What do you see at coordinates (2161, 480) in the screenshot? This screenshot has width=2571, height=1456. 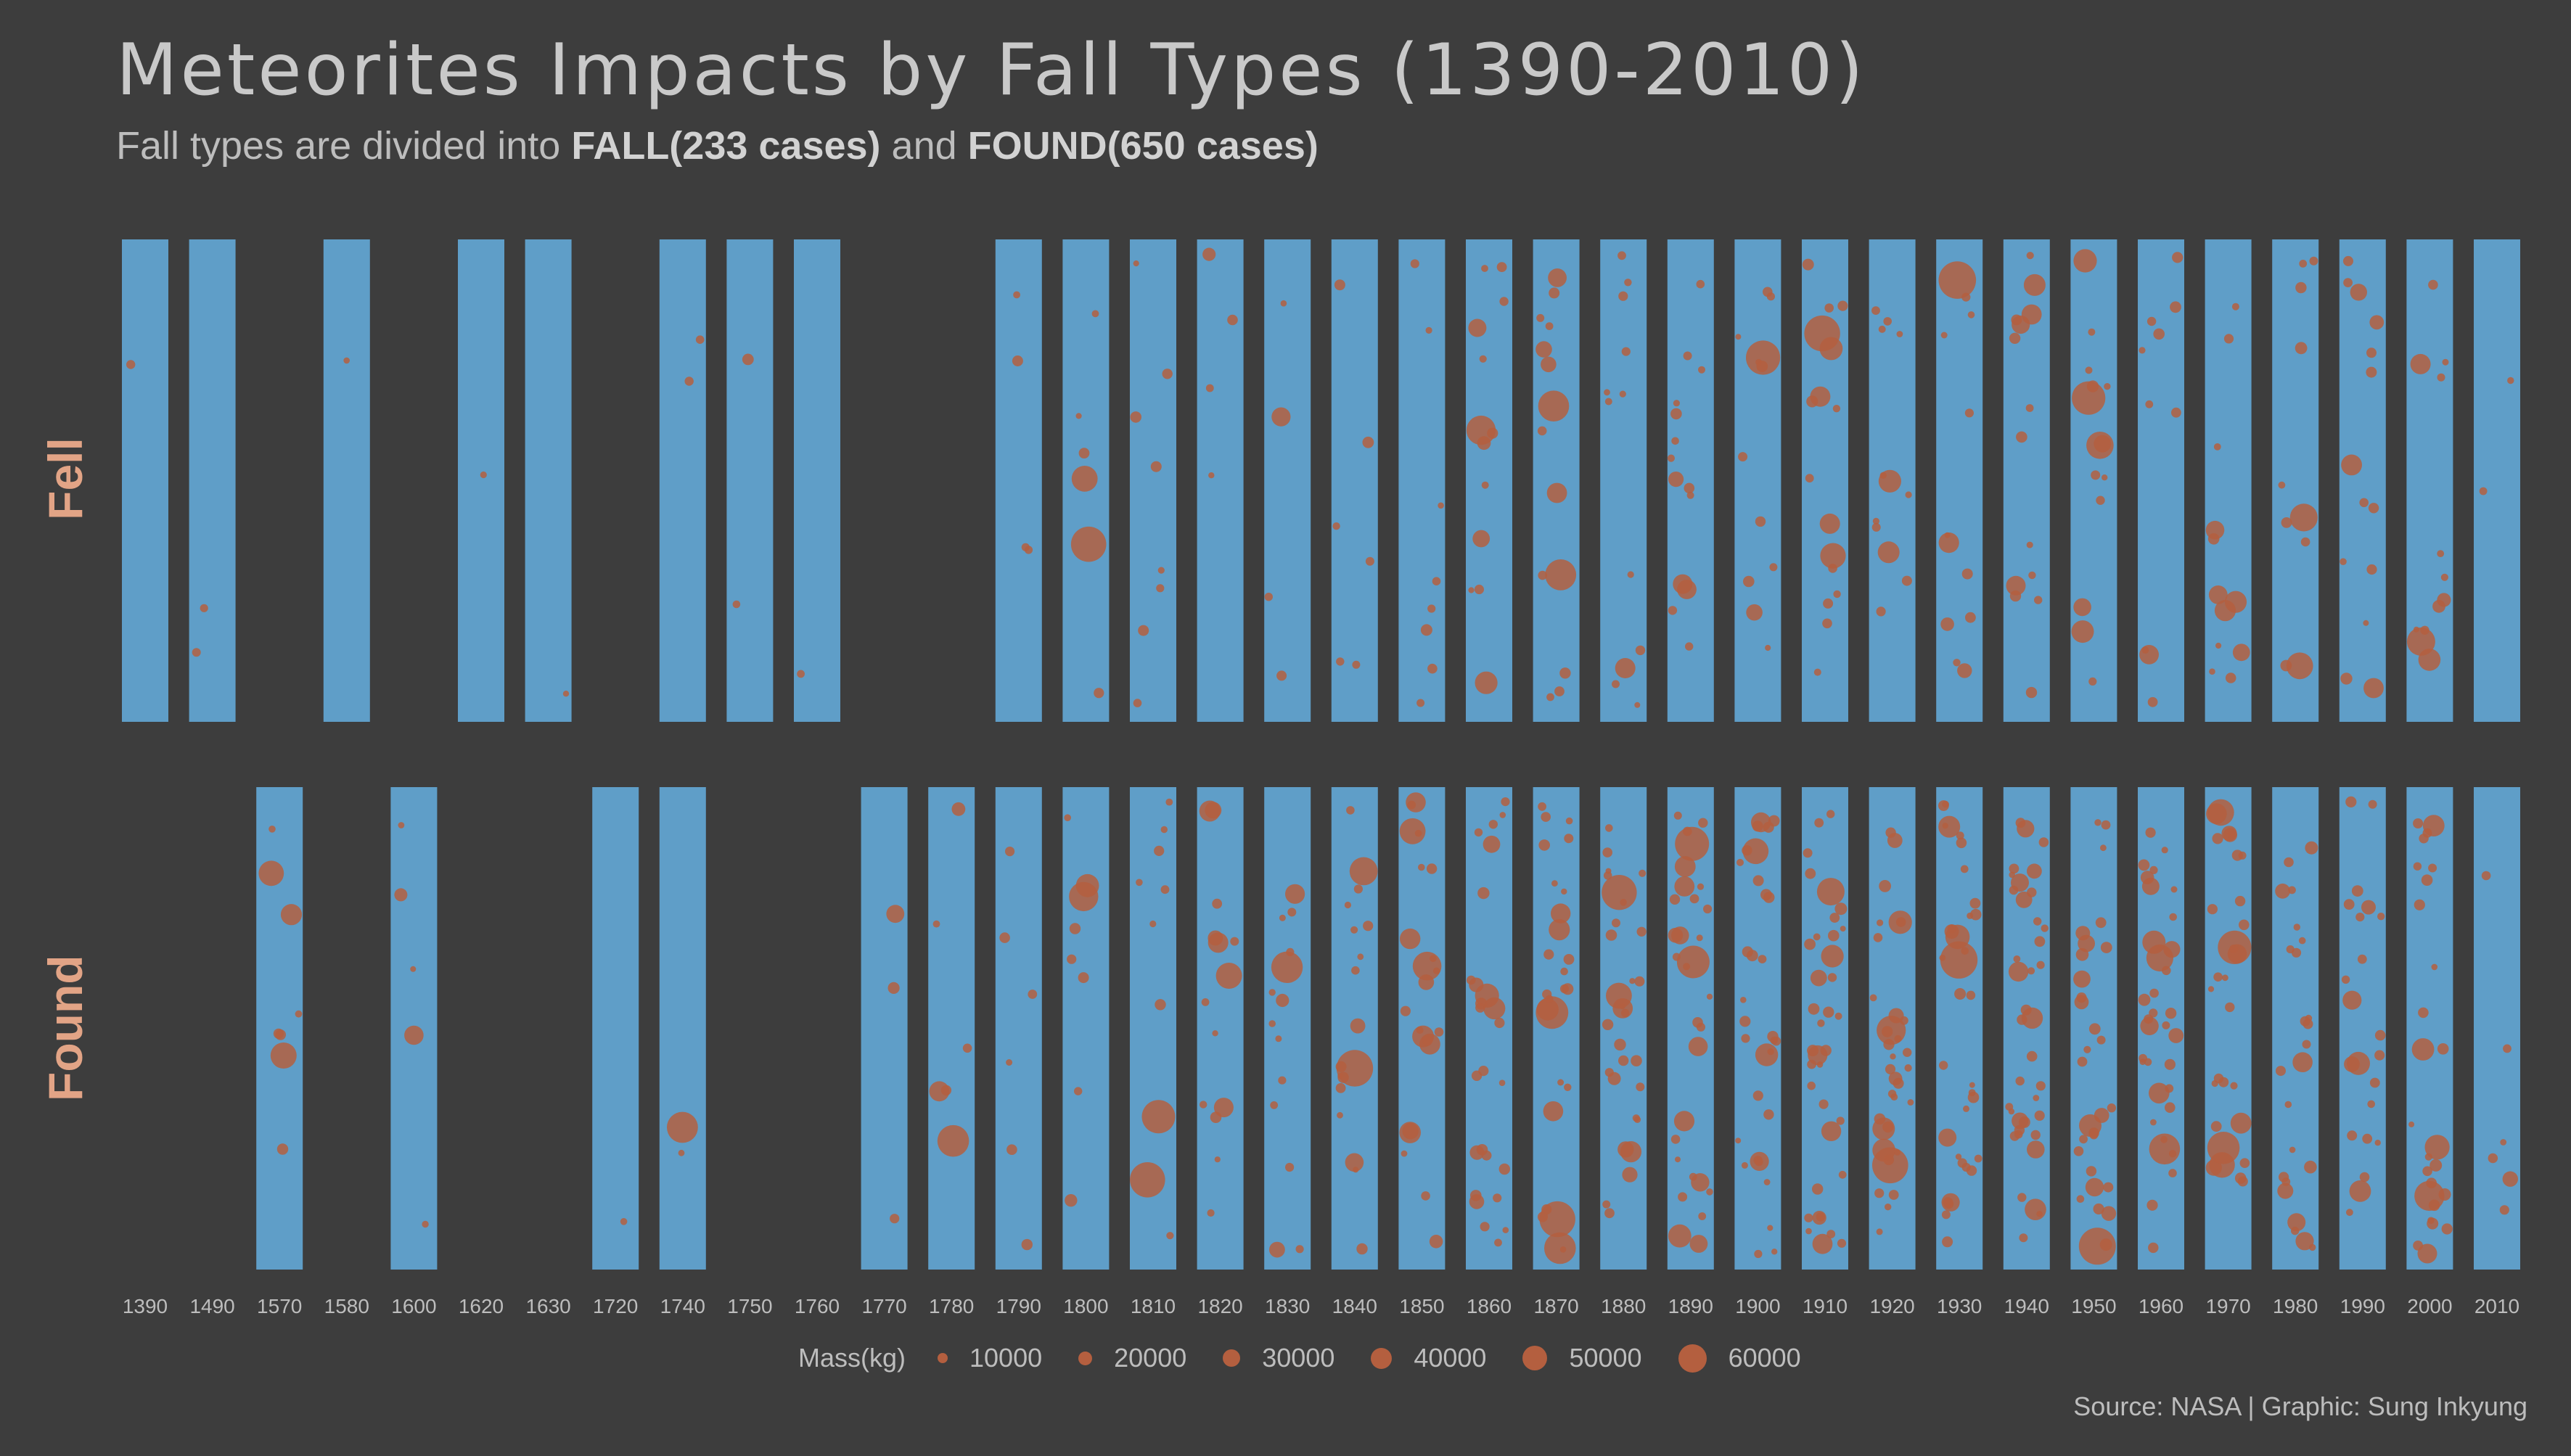 I see `bar-fell-1960` at bounding box center [2161, 480].